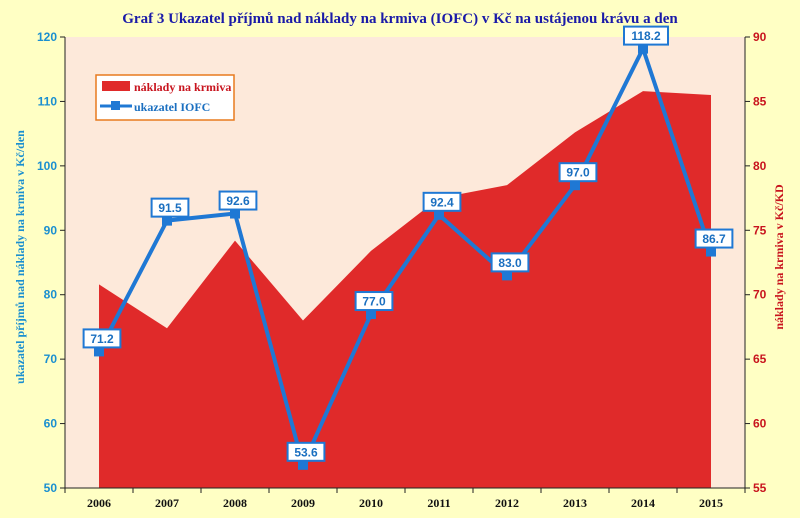 The height and width of the screenshot is (518, 800). I want to click on legend-marker-iofc, so click(115, 105).